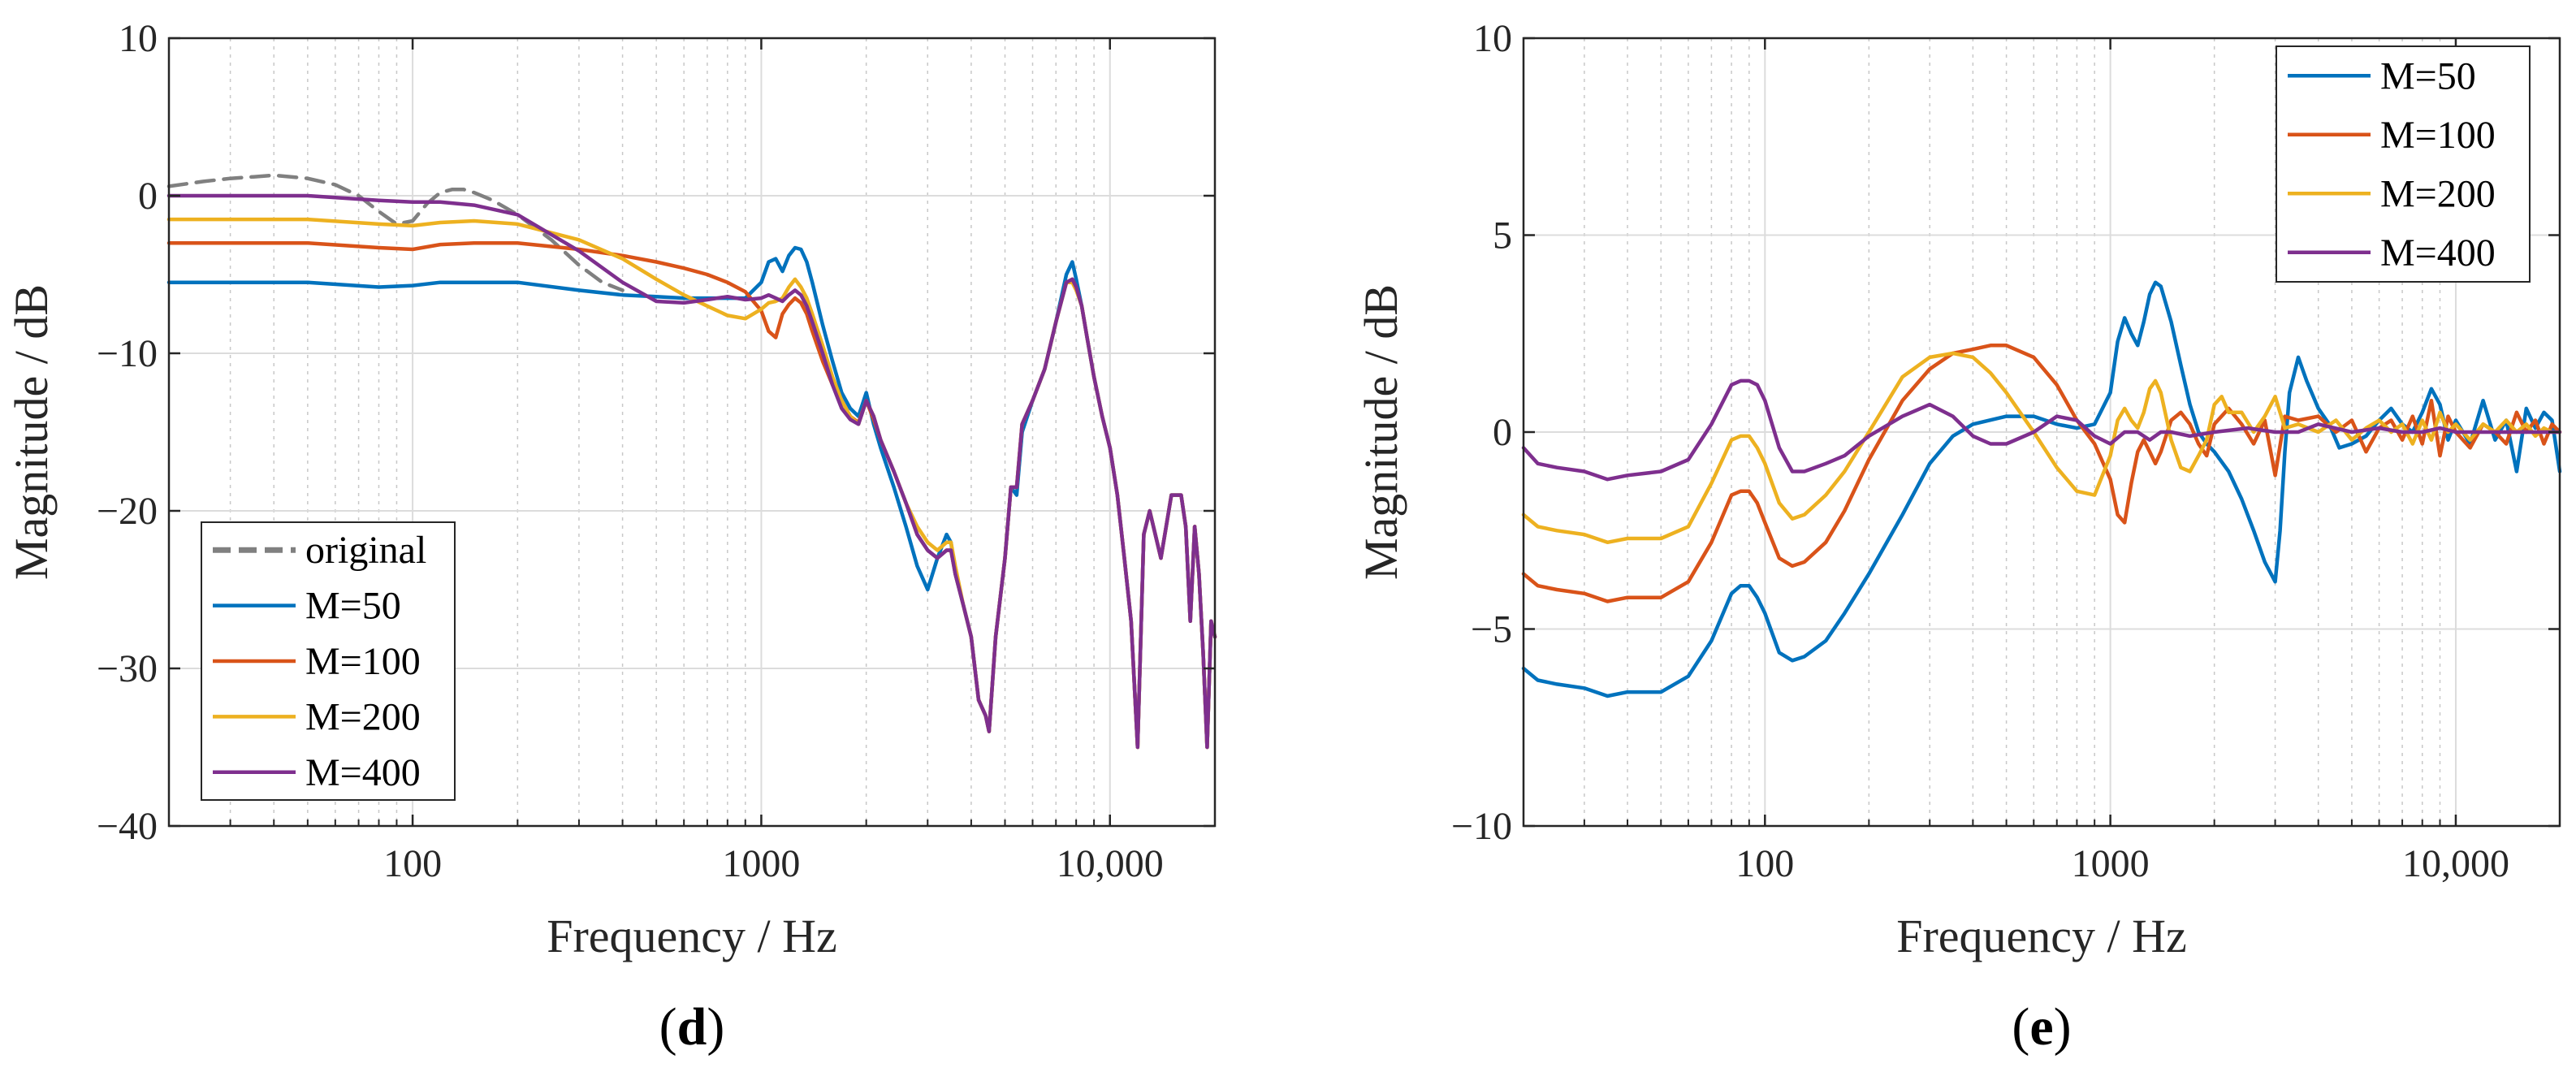 The image size is (2576, 1068). Describe the element at coordinates (128, 826) in the screenshot. I see `y-tick-label: −40` at that location.